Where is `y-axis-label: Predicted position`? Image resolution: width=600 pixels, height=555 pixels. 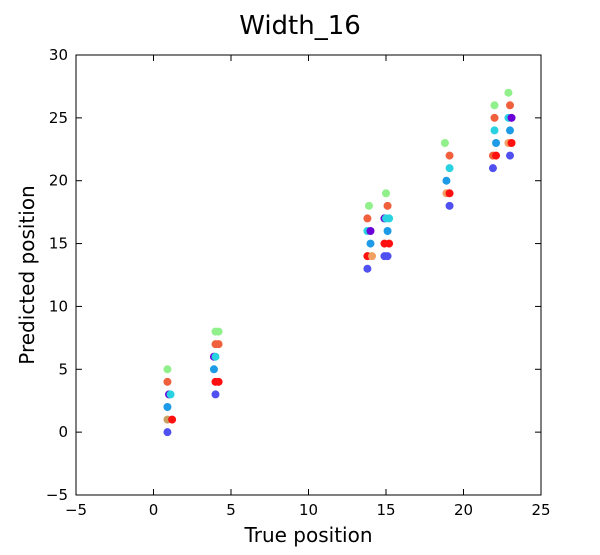 y-axis-label: Predicted position is located at coordinates (27, 274).